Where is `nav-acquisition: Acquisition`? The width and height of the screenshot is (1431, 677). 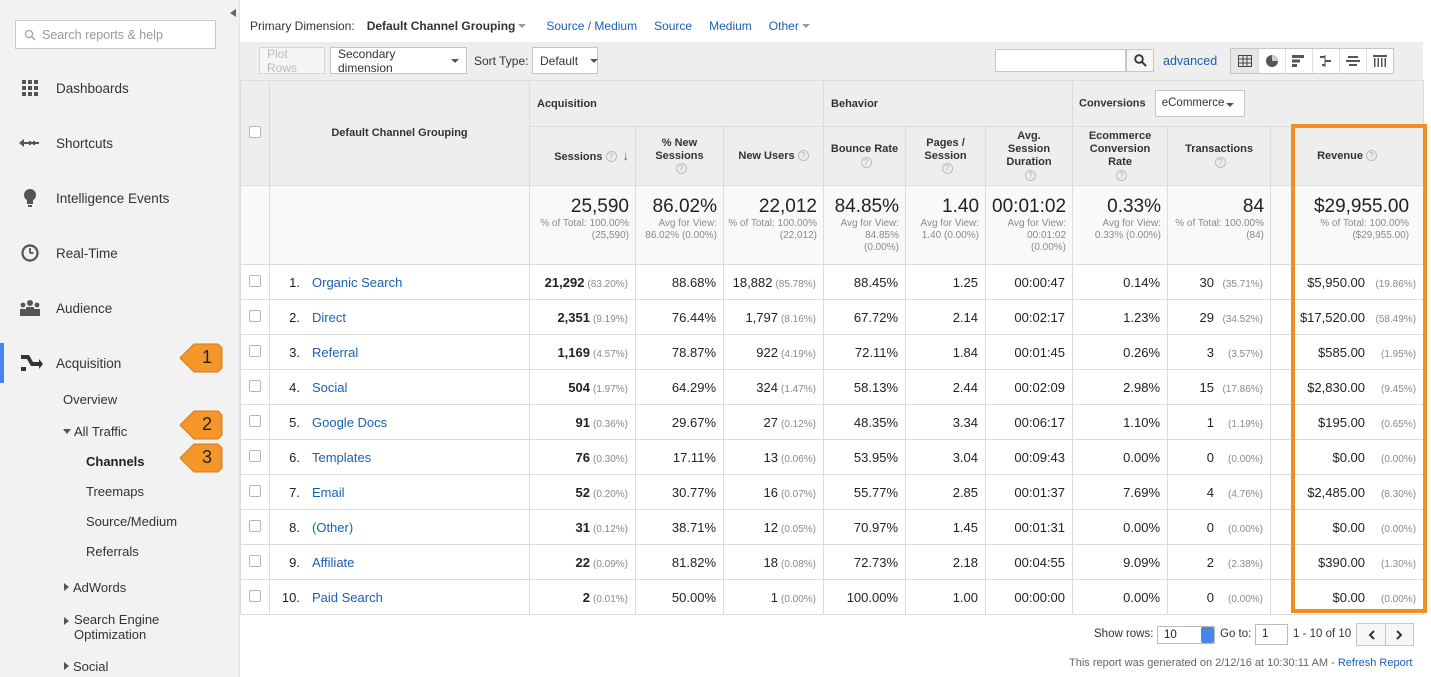
nav-acquisition: Acquisition is located at coordinates (120, 363).